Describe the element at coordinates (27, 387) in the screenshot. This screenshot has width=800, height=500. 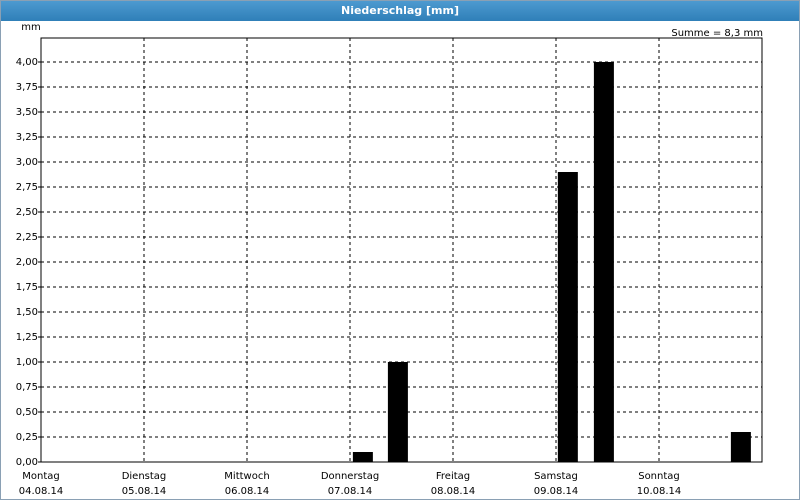
I see `y-tick-label: 0,75` at that location.